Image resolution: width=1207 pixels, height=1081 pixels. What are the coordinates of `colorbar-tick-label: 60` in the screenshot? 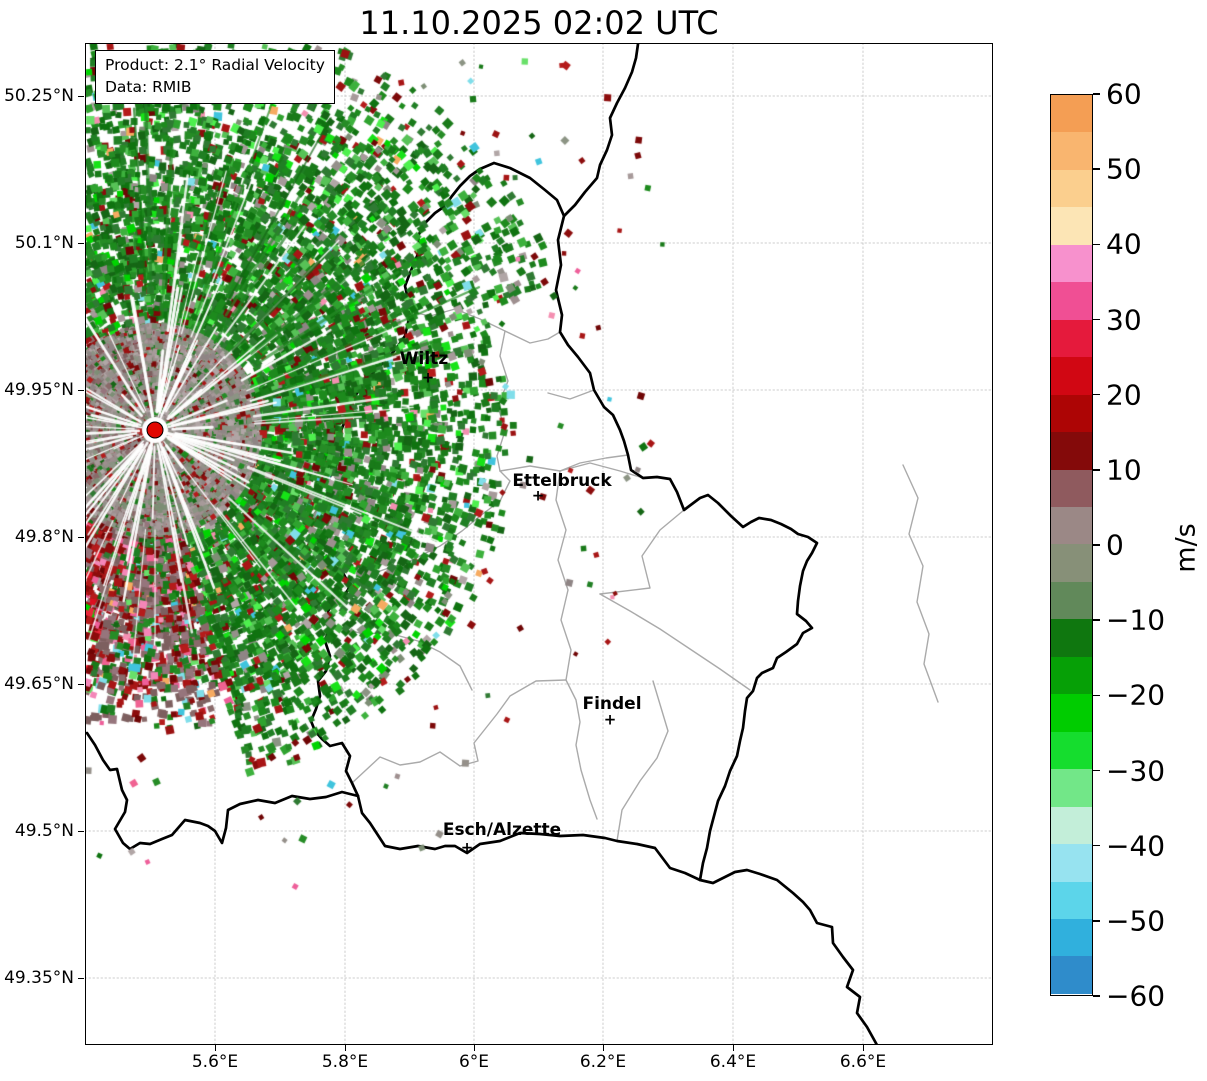 It's located at (1124, 94).